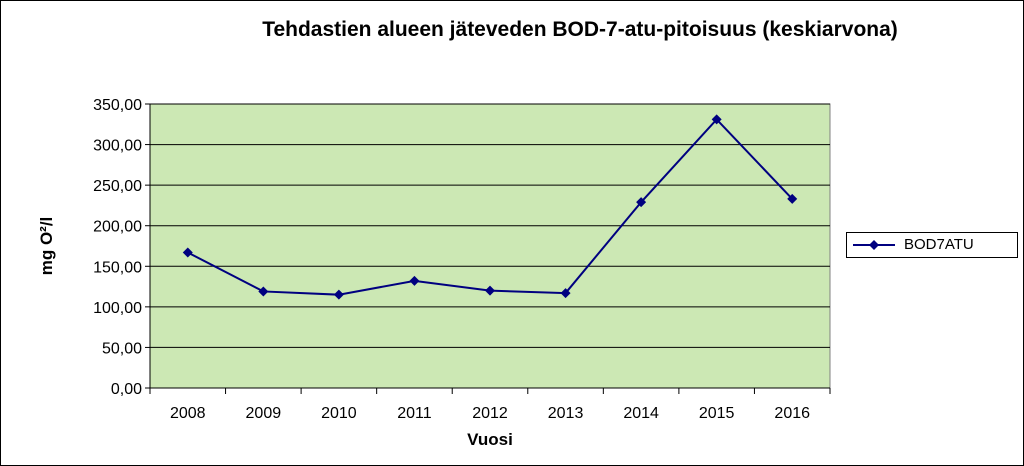 The height and width of the screenshot is (466, 1024). I want to click on legend-label: BOD7ATU, so click(939, 244).